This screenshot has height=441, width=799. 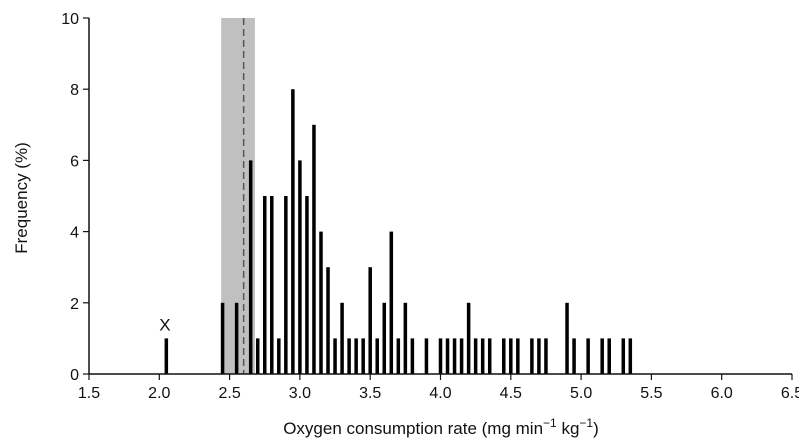 What do you see at coordinates (586, 423) in the screenshot?
I see `x-axis-title-sup2: −1` at bounding box center [586, 423].